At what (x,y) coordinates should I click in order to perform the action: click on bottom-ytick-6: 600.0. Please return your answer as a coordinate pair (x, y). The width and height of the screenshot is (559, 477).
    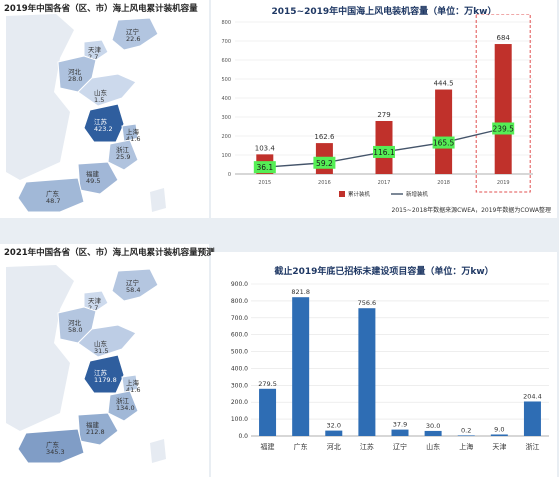
    Looking at the image, I should click on (239, 335).